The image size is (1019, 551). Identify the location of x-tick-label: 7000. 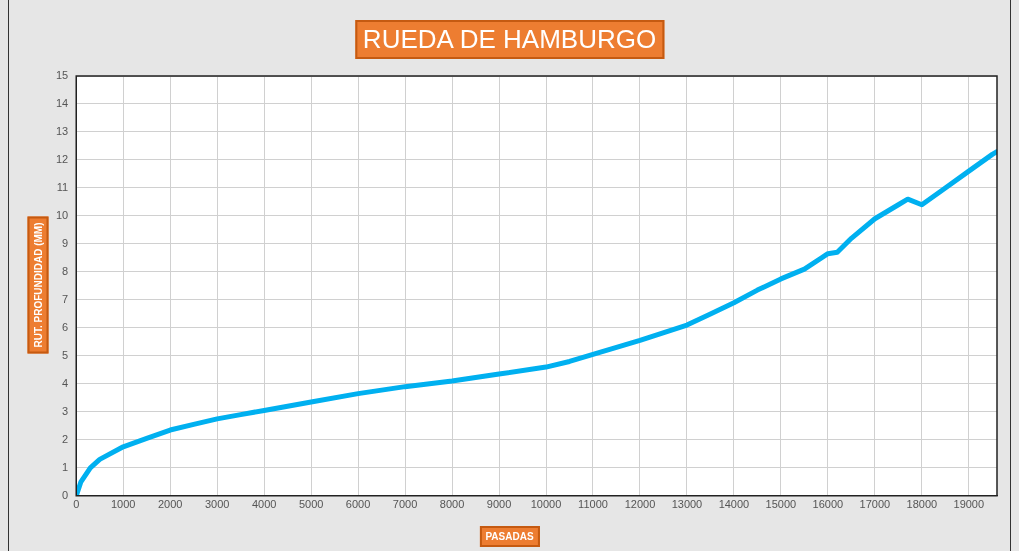
(405, 504).